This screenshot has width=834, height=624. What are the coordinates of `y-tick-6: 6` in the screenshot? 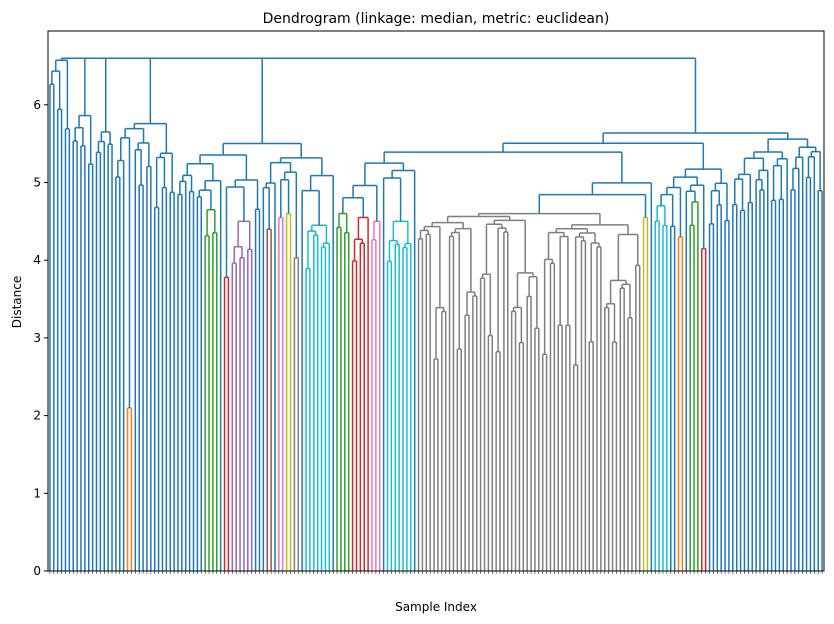 It's located at (40, 105).